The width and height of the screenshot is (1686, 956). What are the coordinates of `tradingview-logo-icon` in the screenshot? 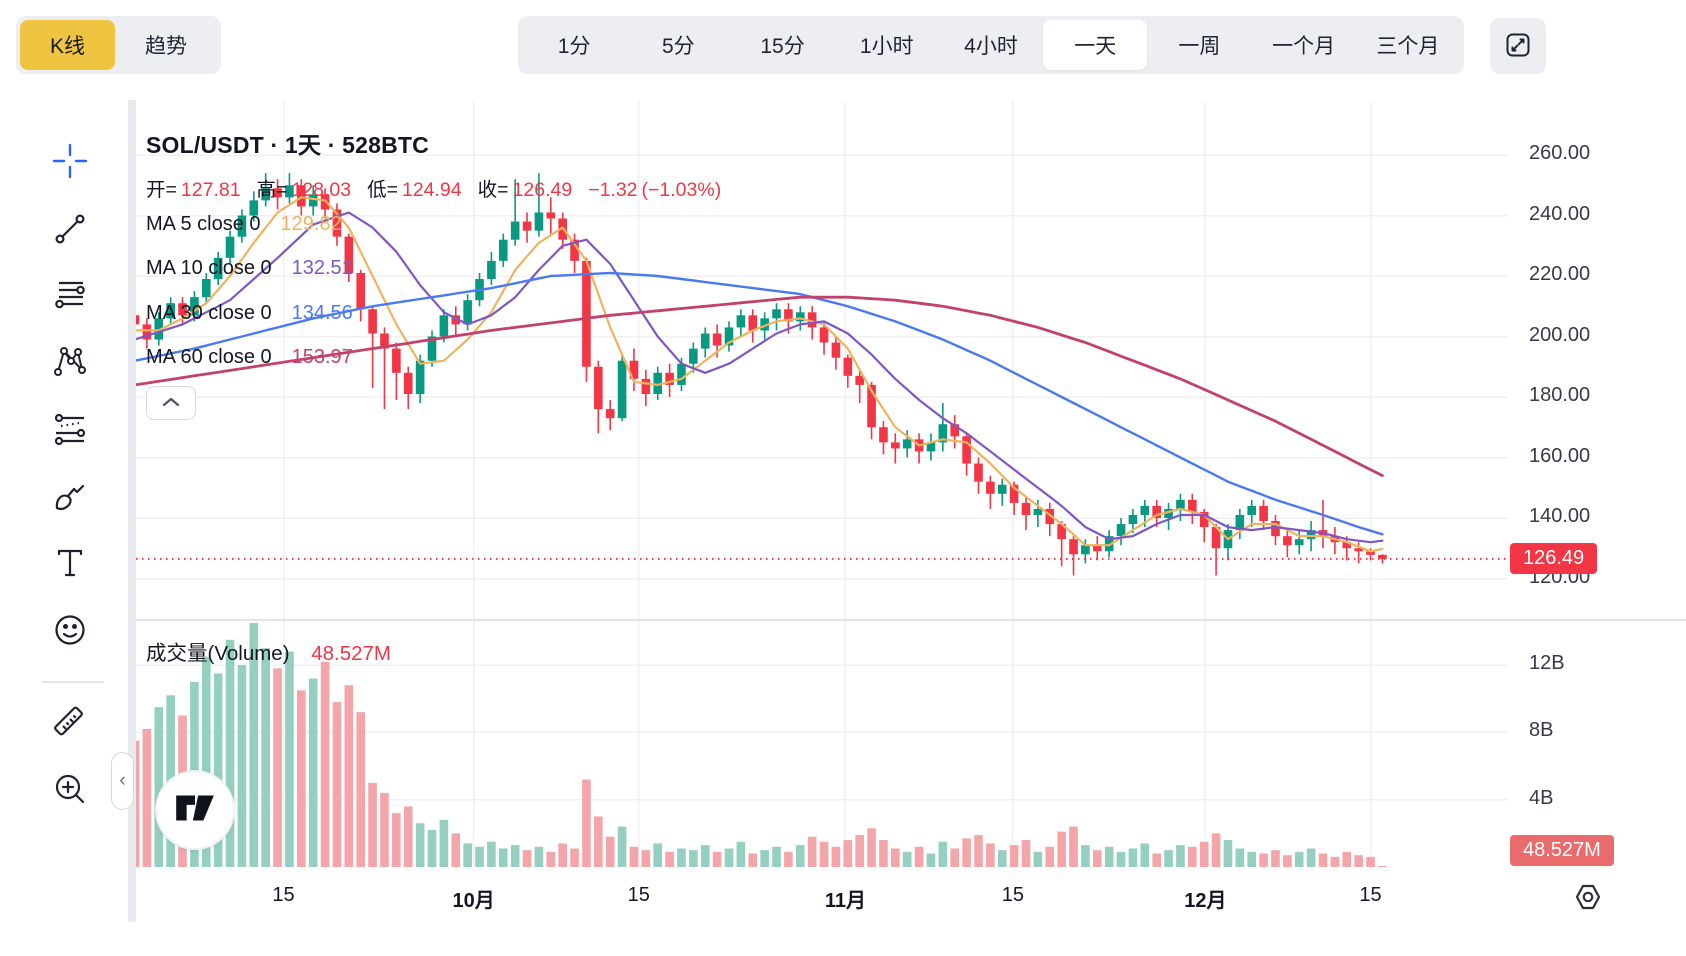 It's located at (195, 810).